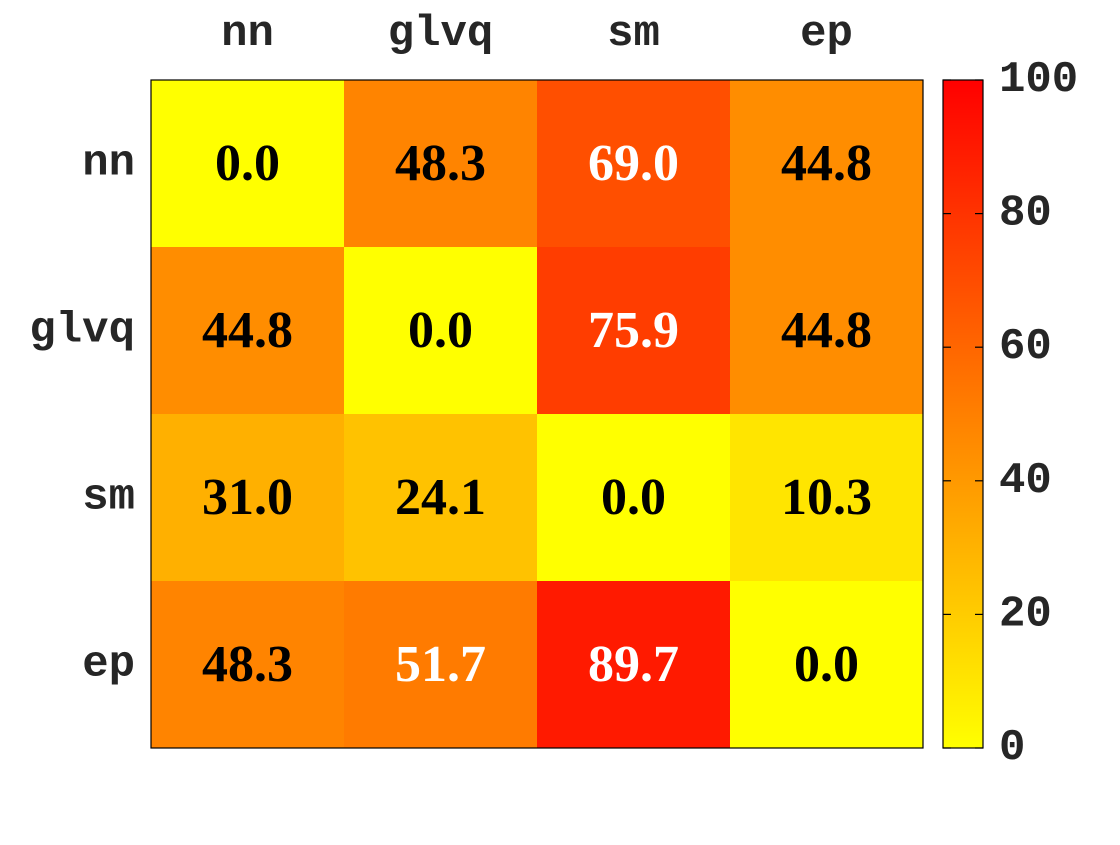 Image resolution: width=1120 pixels, height=845 pixels. I want to click on y-tick-label: glvq, so click(82, 331).